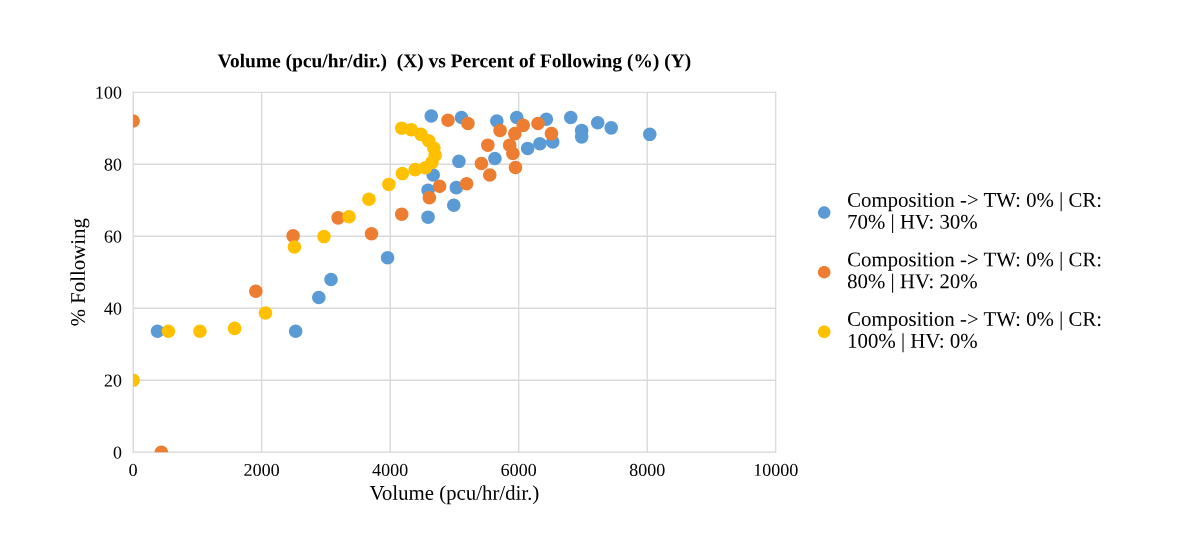 The image size is (1199, 559). Describe the element at coordinates (113, 308) in the screenshot. I see `y-tick-label: 40` at that location.